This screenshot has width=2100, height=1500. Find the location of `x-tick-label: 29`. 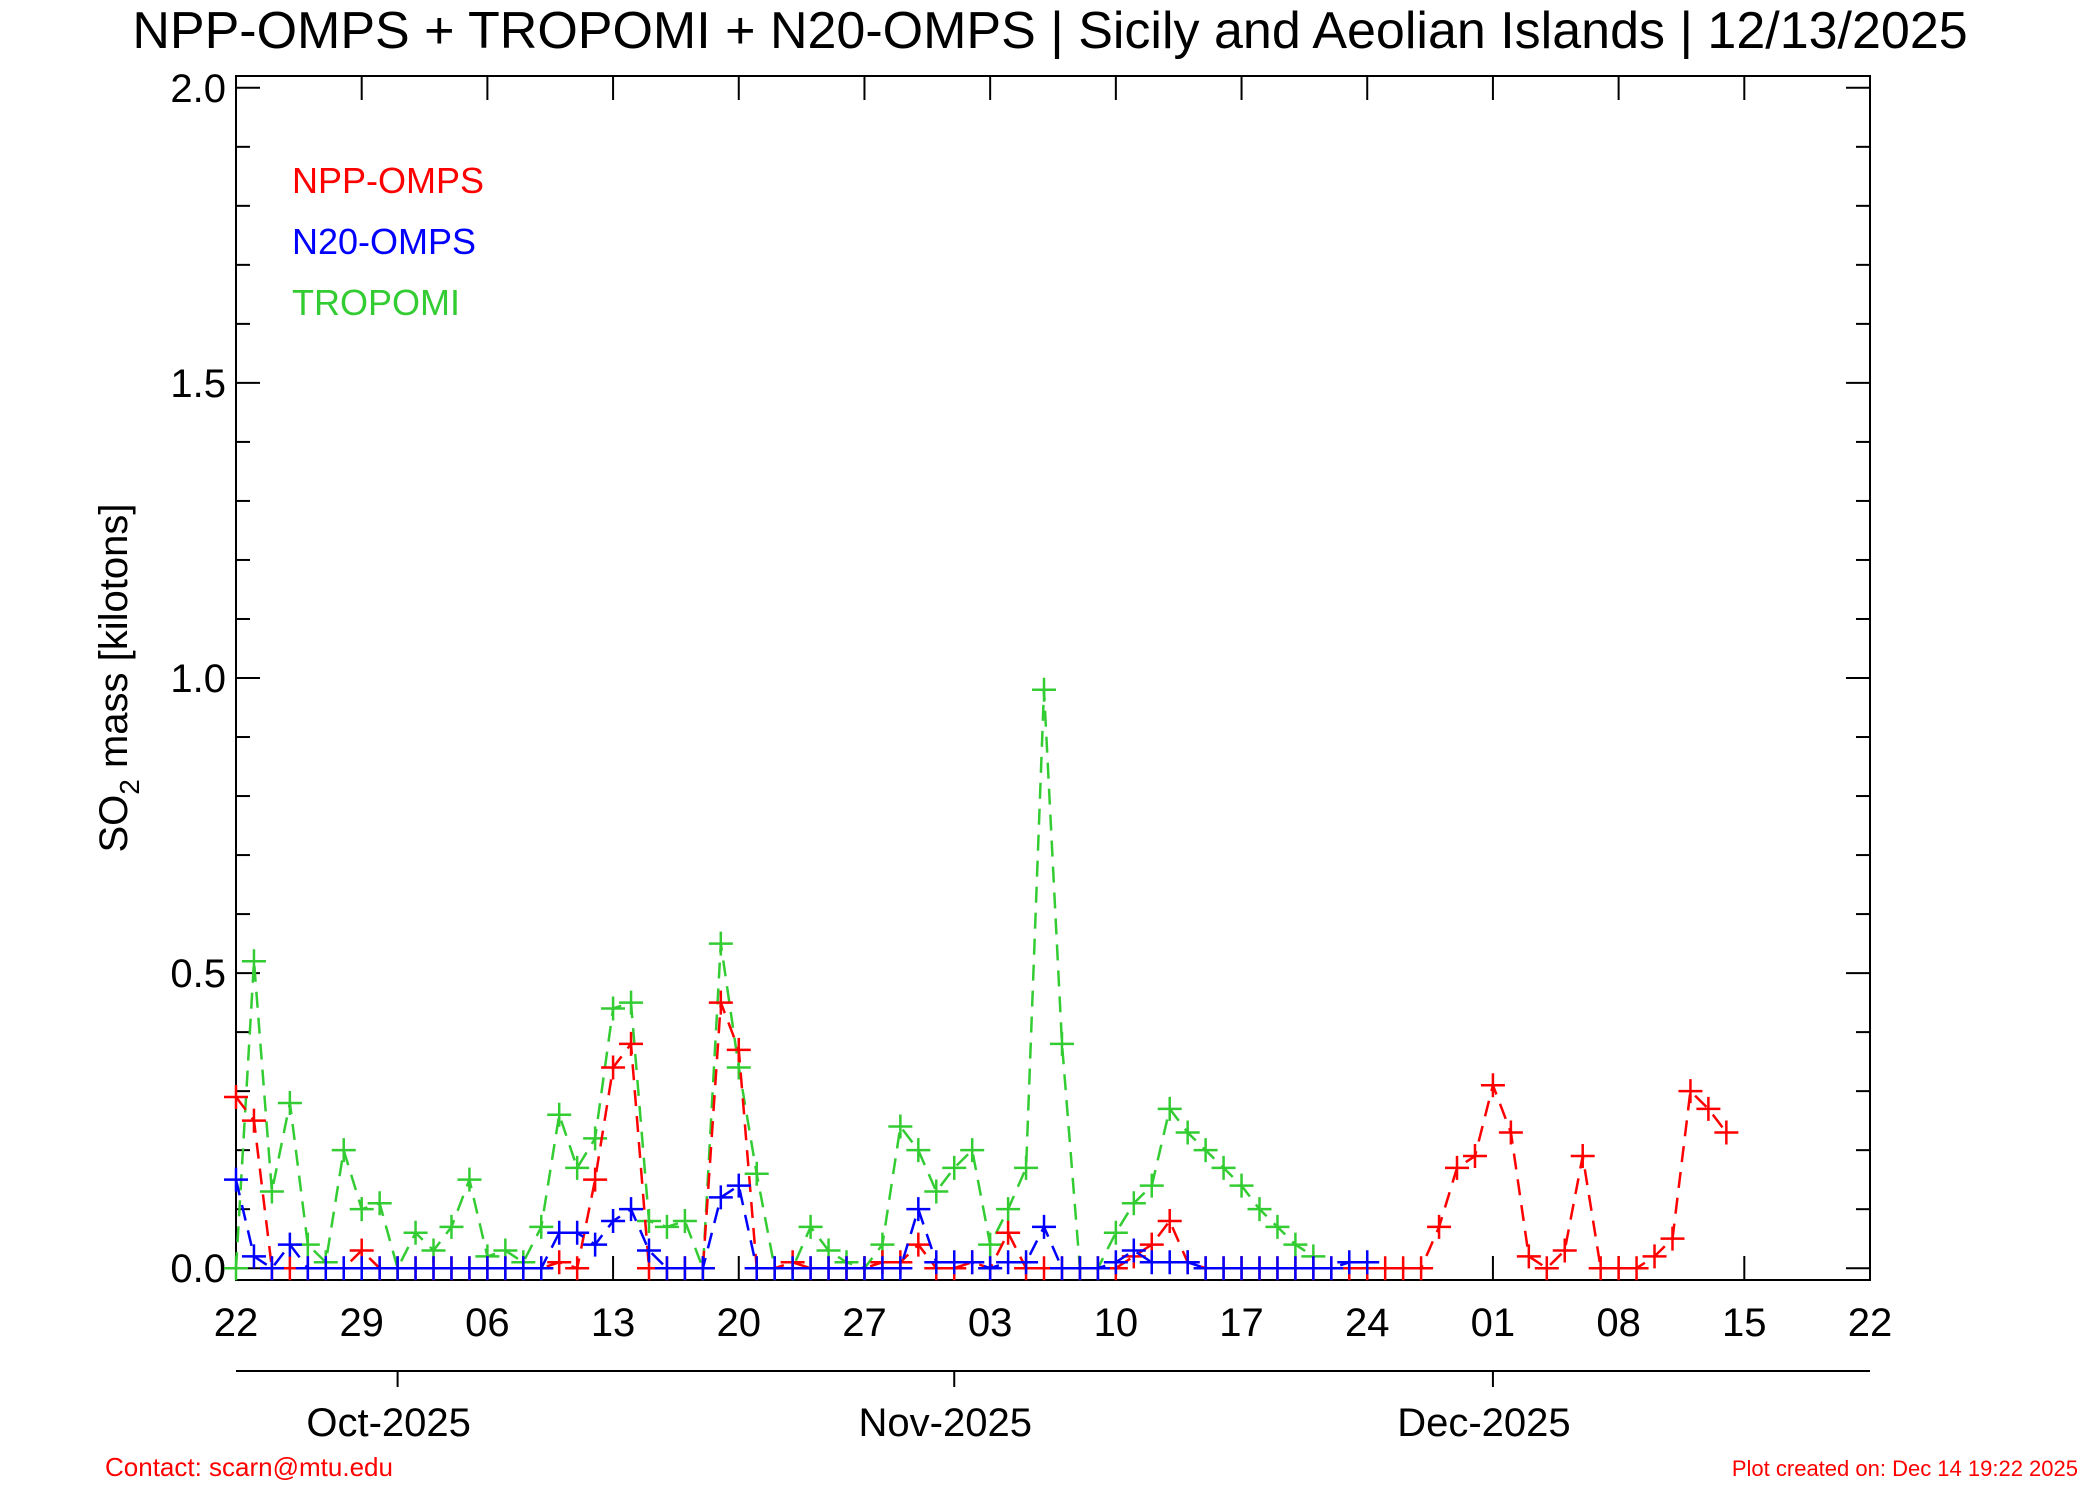

x-tick-label: 29 is located at coordinates (361, 1323).